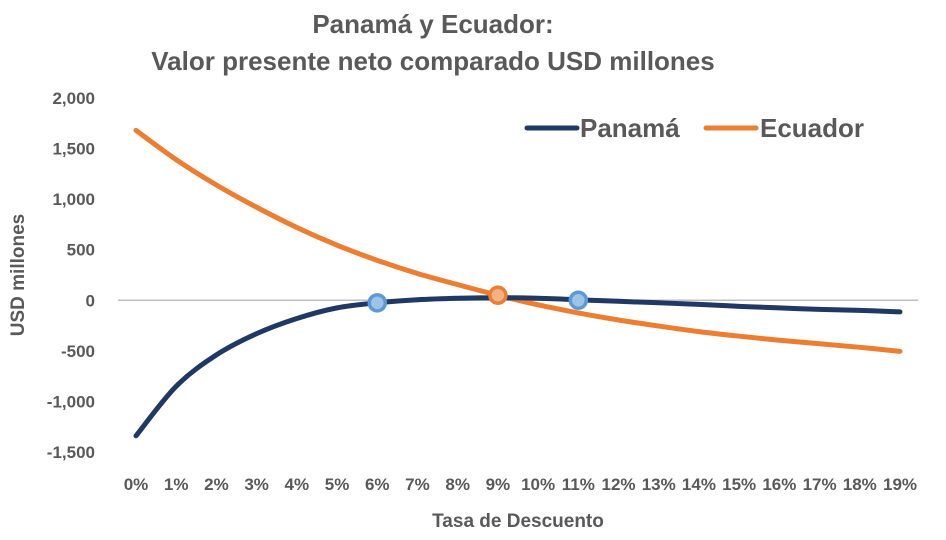 The image size is (946, 540). What do you see at coordinates (176, 484) in the screenshot?
I see `x-tick-label: 1%` at bounding box center [176, 484].